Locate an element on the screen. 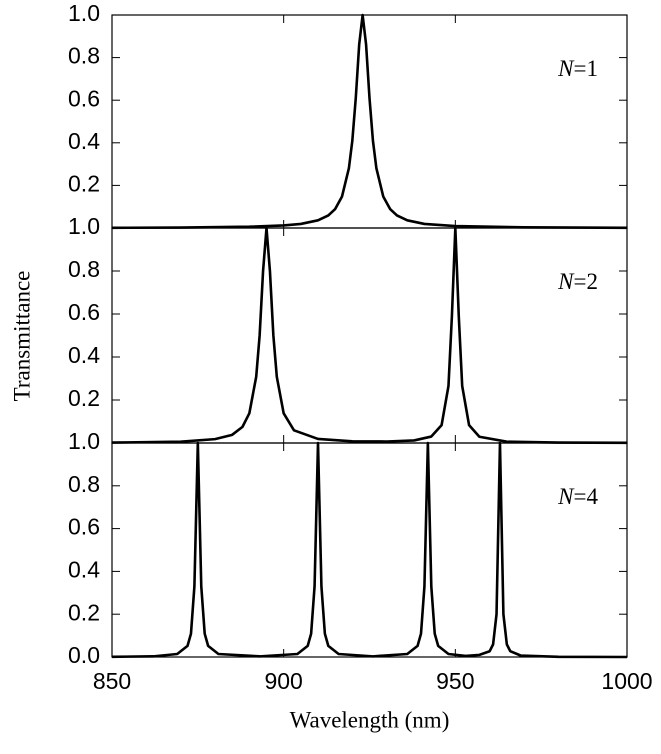  x-tick-label: 950 is located at coordinates (455, 681).